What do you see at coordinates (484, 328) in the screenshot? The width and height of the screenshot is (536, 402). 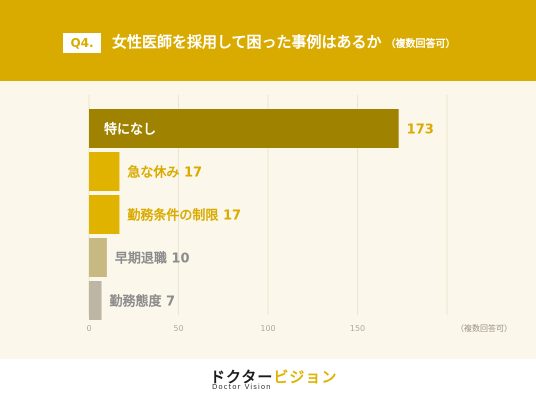 I see `x-axis-note: （複数回答可）` at bounding box center [484, 328].